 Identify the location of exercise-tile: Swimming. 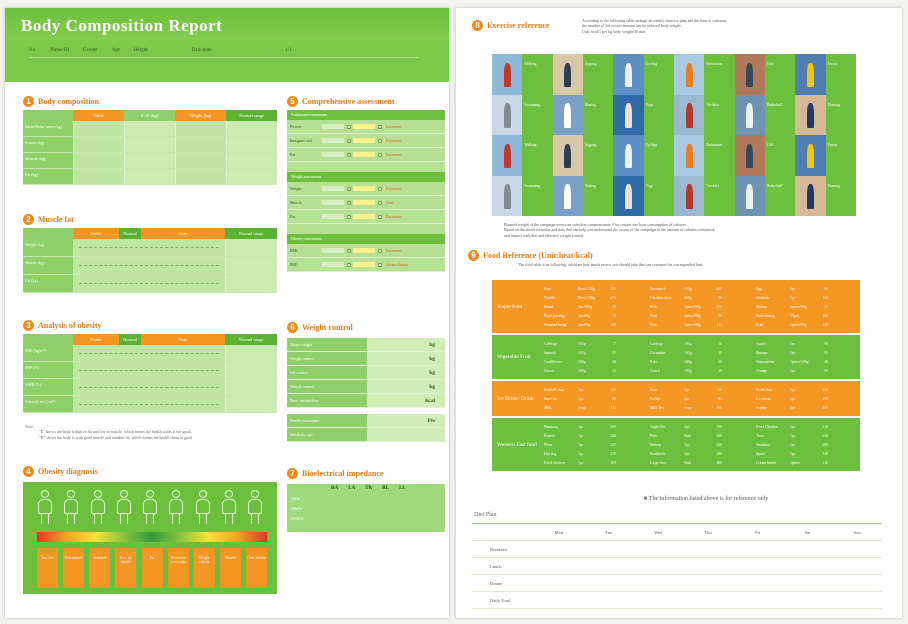
(537, 195).